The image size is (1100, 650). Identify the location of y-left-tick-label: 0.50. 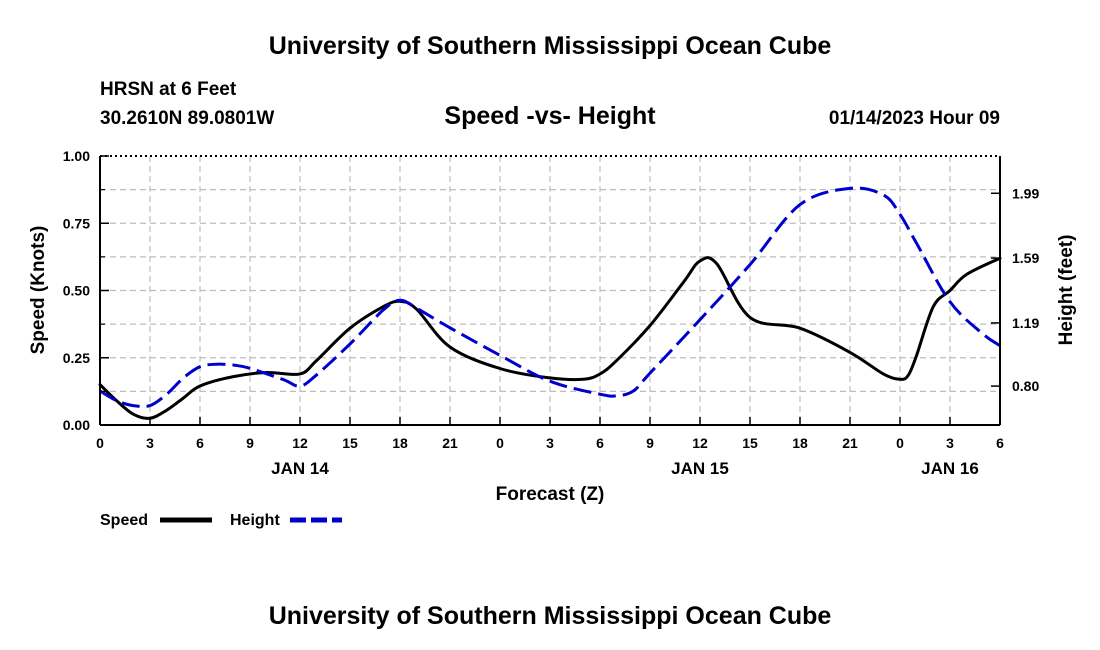
(76, 291).